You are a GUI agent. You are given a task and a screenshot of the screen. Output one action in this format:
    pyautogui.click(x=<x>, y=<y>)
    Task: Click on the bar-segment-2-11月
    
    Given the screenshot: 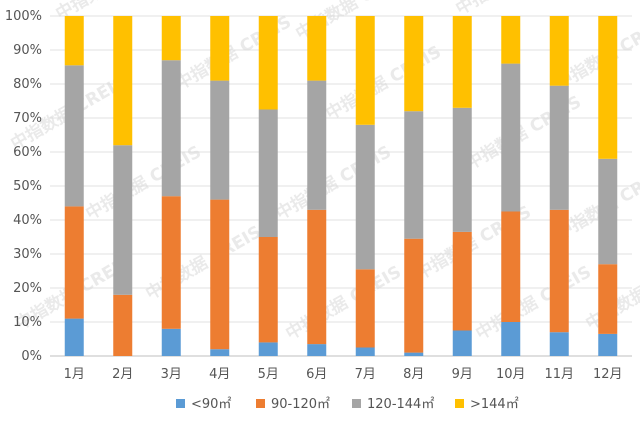 What is the action you would take?
    pyautogui.click(x=559, y=271)
    